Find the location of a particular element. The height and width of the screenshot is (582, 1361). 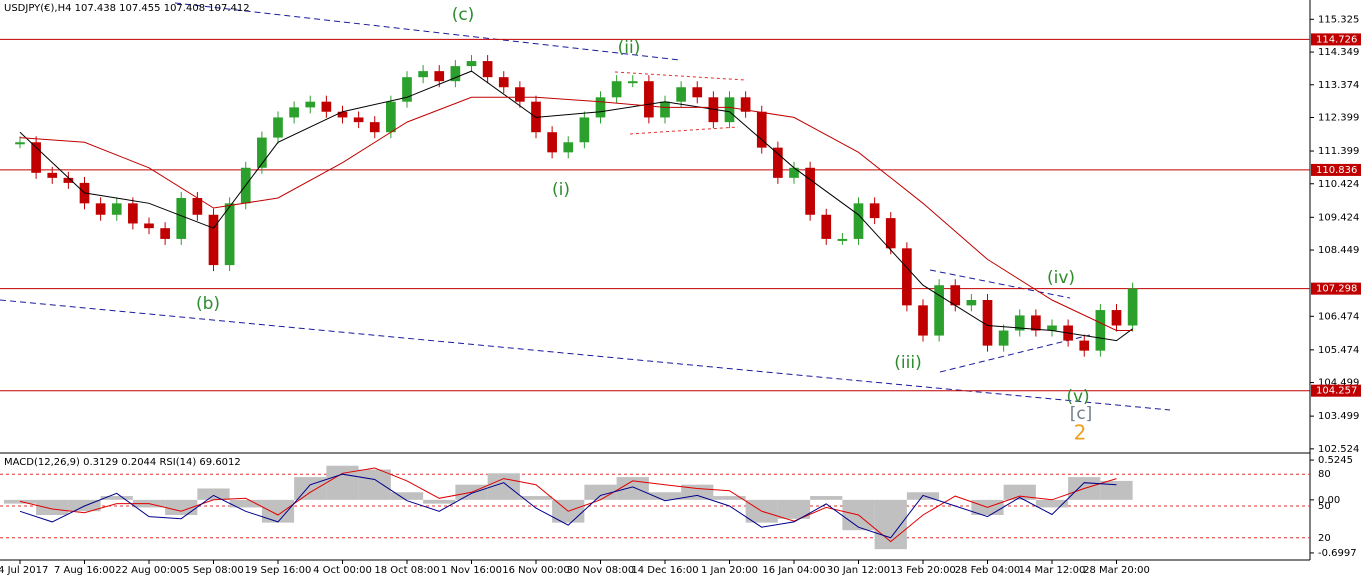

y-tick-label: 108.449 is located at coordinates (1338, 250).